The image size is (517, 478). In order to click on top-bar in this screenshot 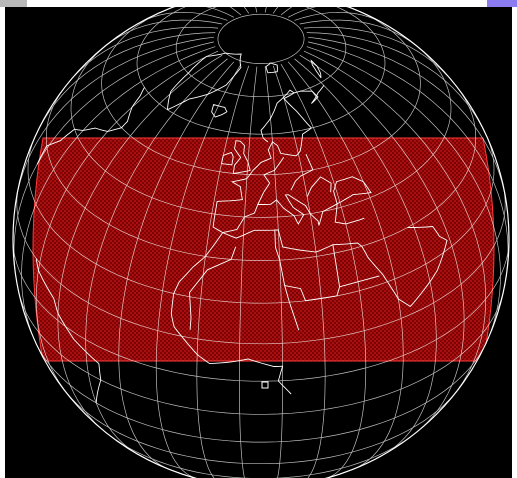, I will do `click(258, 3)`.